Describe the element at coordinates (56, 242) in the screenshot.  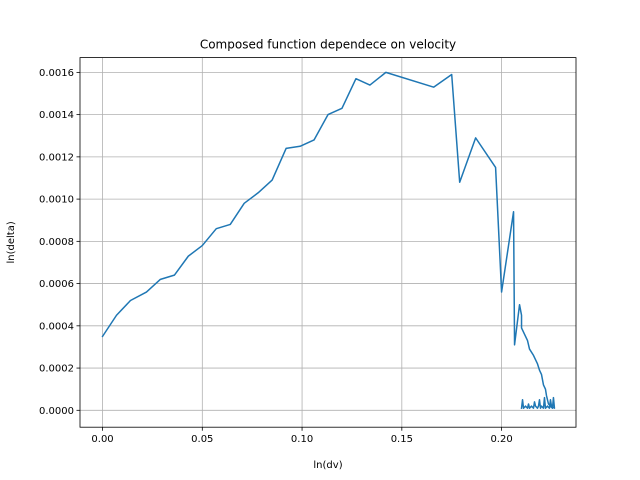
I see `y-tick-label: 0.0008` at that location.